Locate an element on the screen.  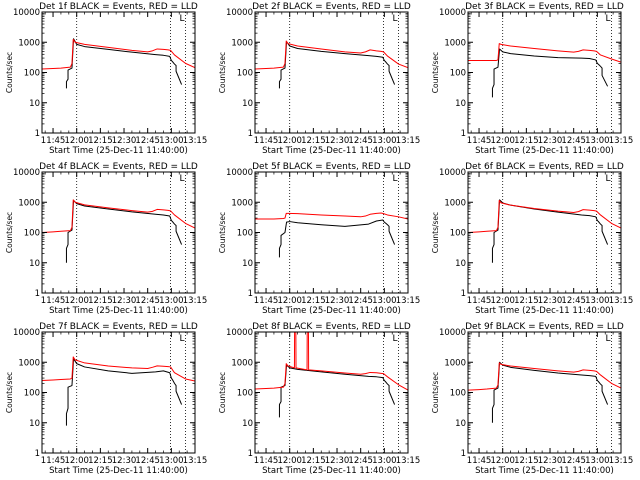
chart-title: Det 9f BLACK = Events, RED = LLD is located at coordinates (544, 327).